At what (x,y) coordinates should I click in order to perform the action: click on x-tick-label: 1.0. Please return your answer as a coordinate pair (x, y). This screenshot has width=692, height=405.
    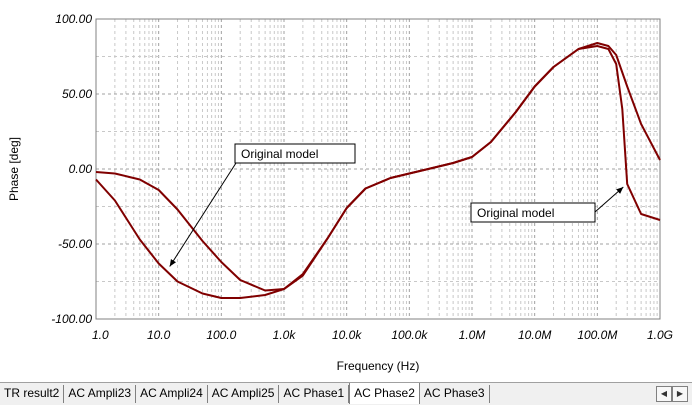
    Looking at the image, I should click on (100, 335).